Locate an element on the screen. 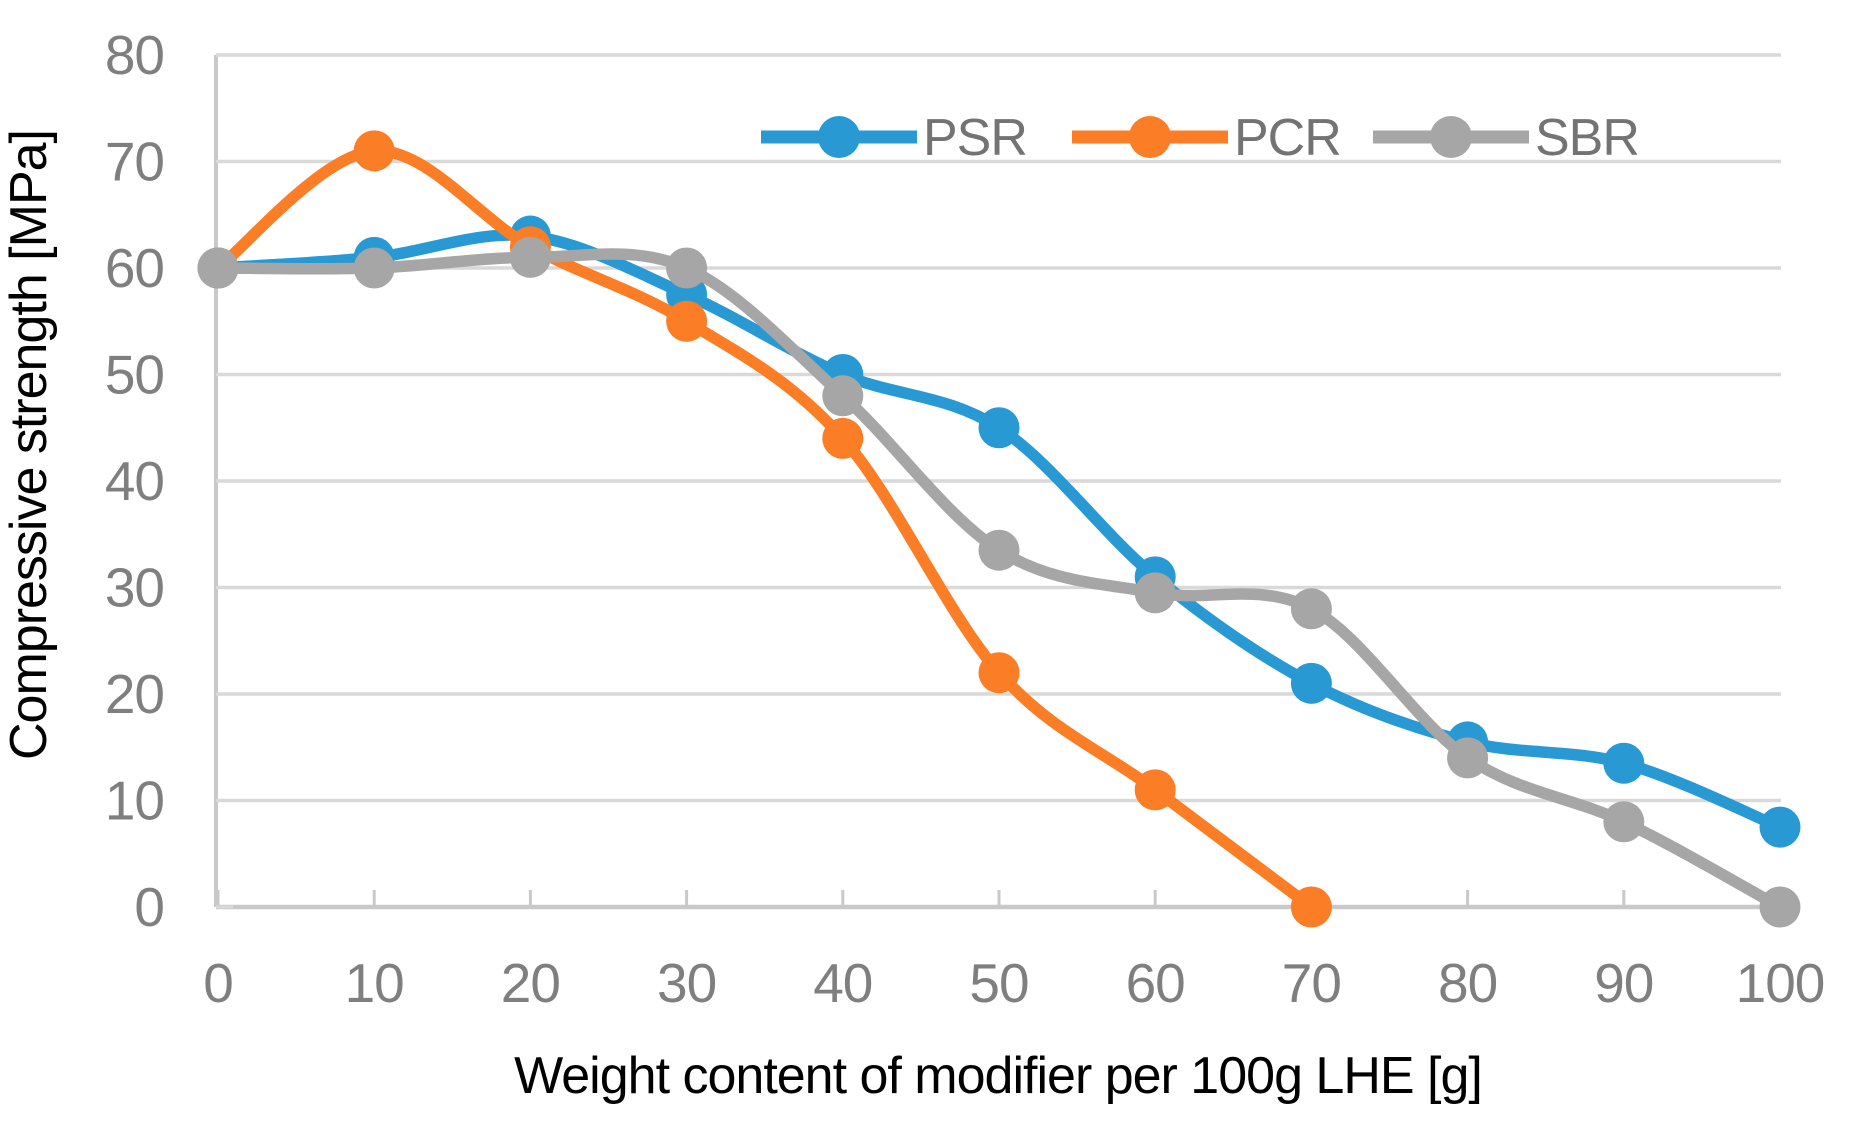  data-point-pcr-x30 is located at coordinates (687, 321).